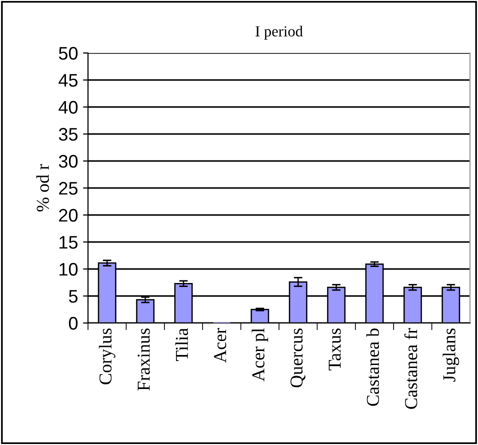 The width and height of the screenshot is (478, 445). Describe the element at coordinates (220, 345) in the screenshot. I see `x-tick-label: Acer` at that location.